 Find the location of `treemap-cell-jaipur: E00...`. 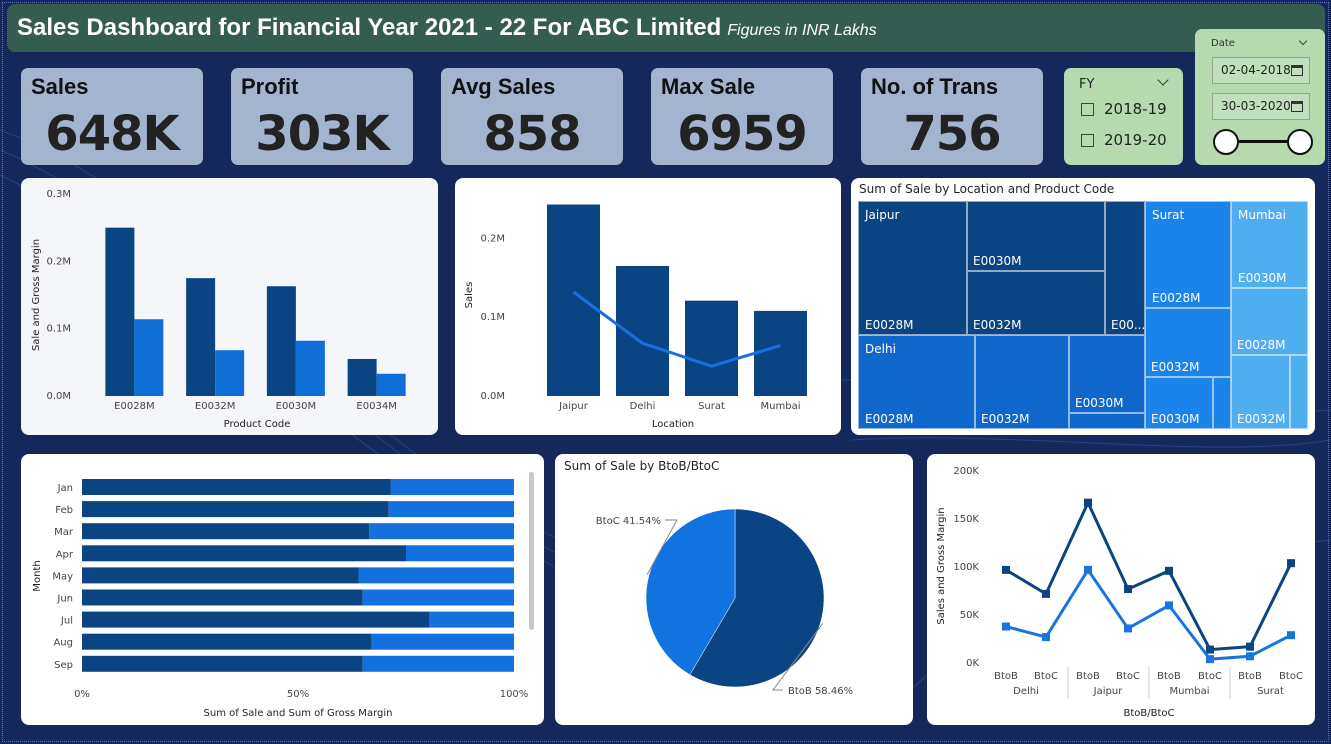

treemap-cell-jaipur: E00... is located at coordinates (1125, 268).